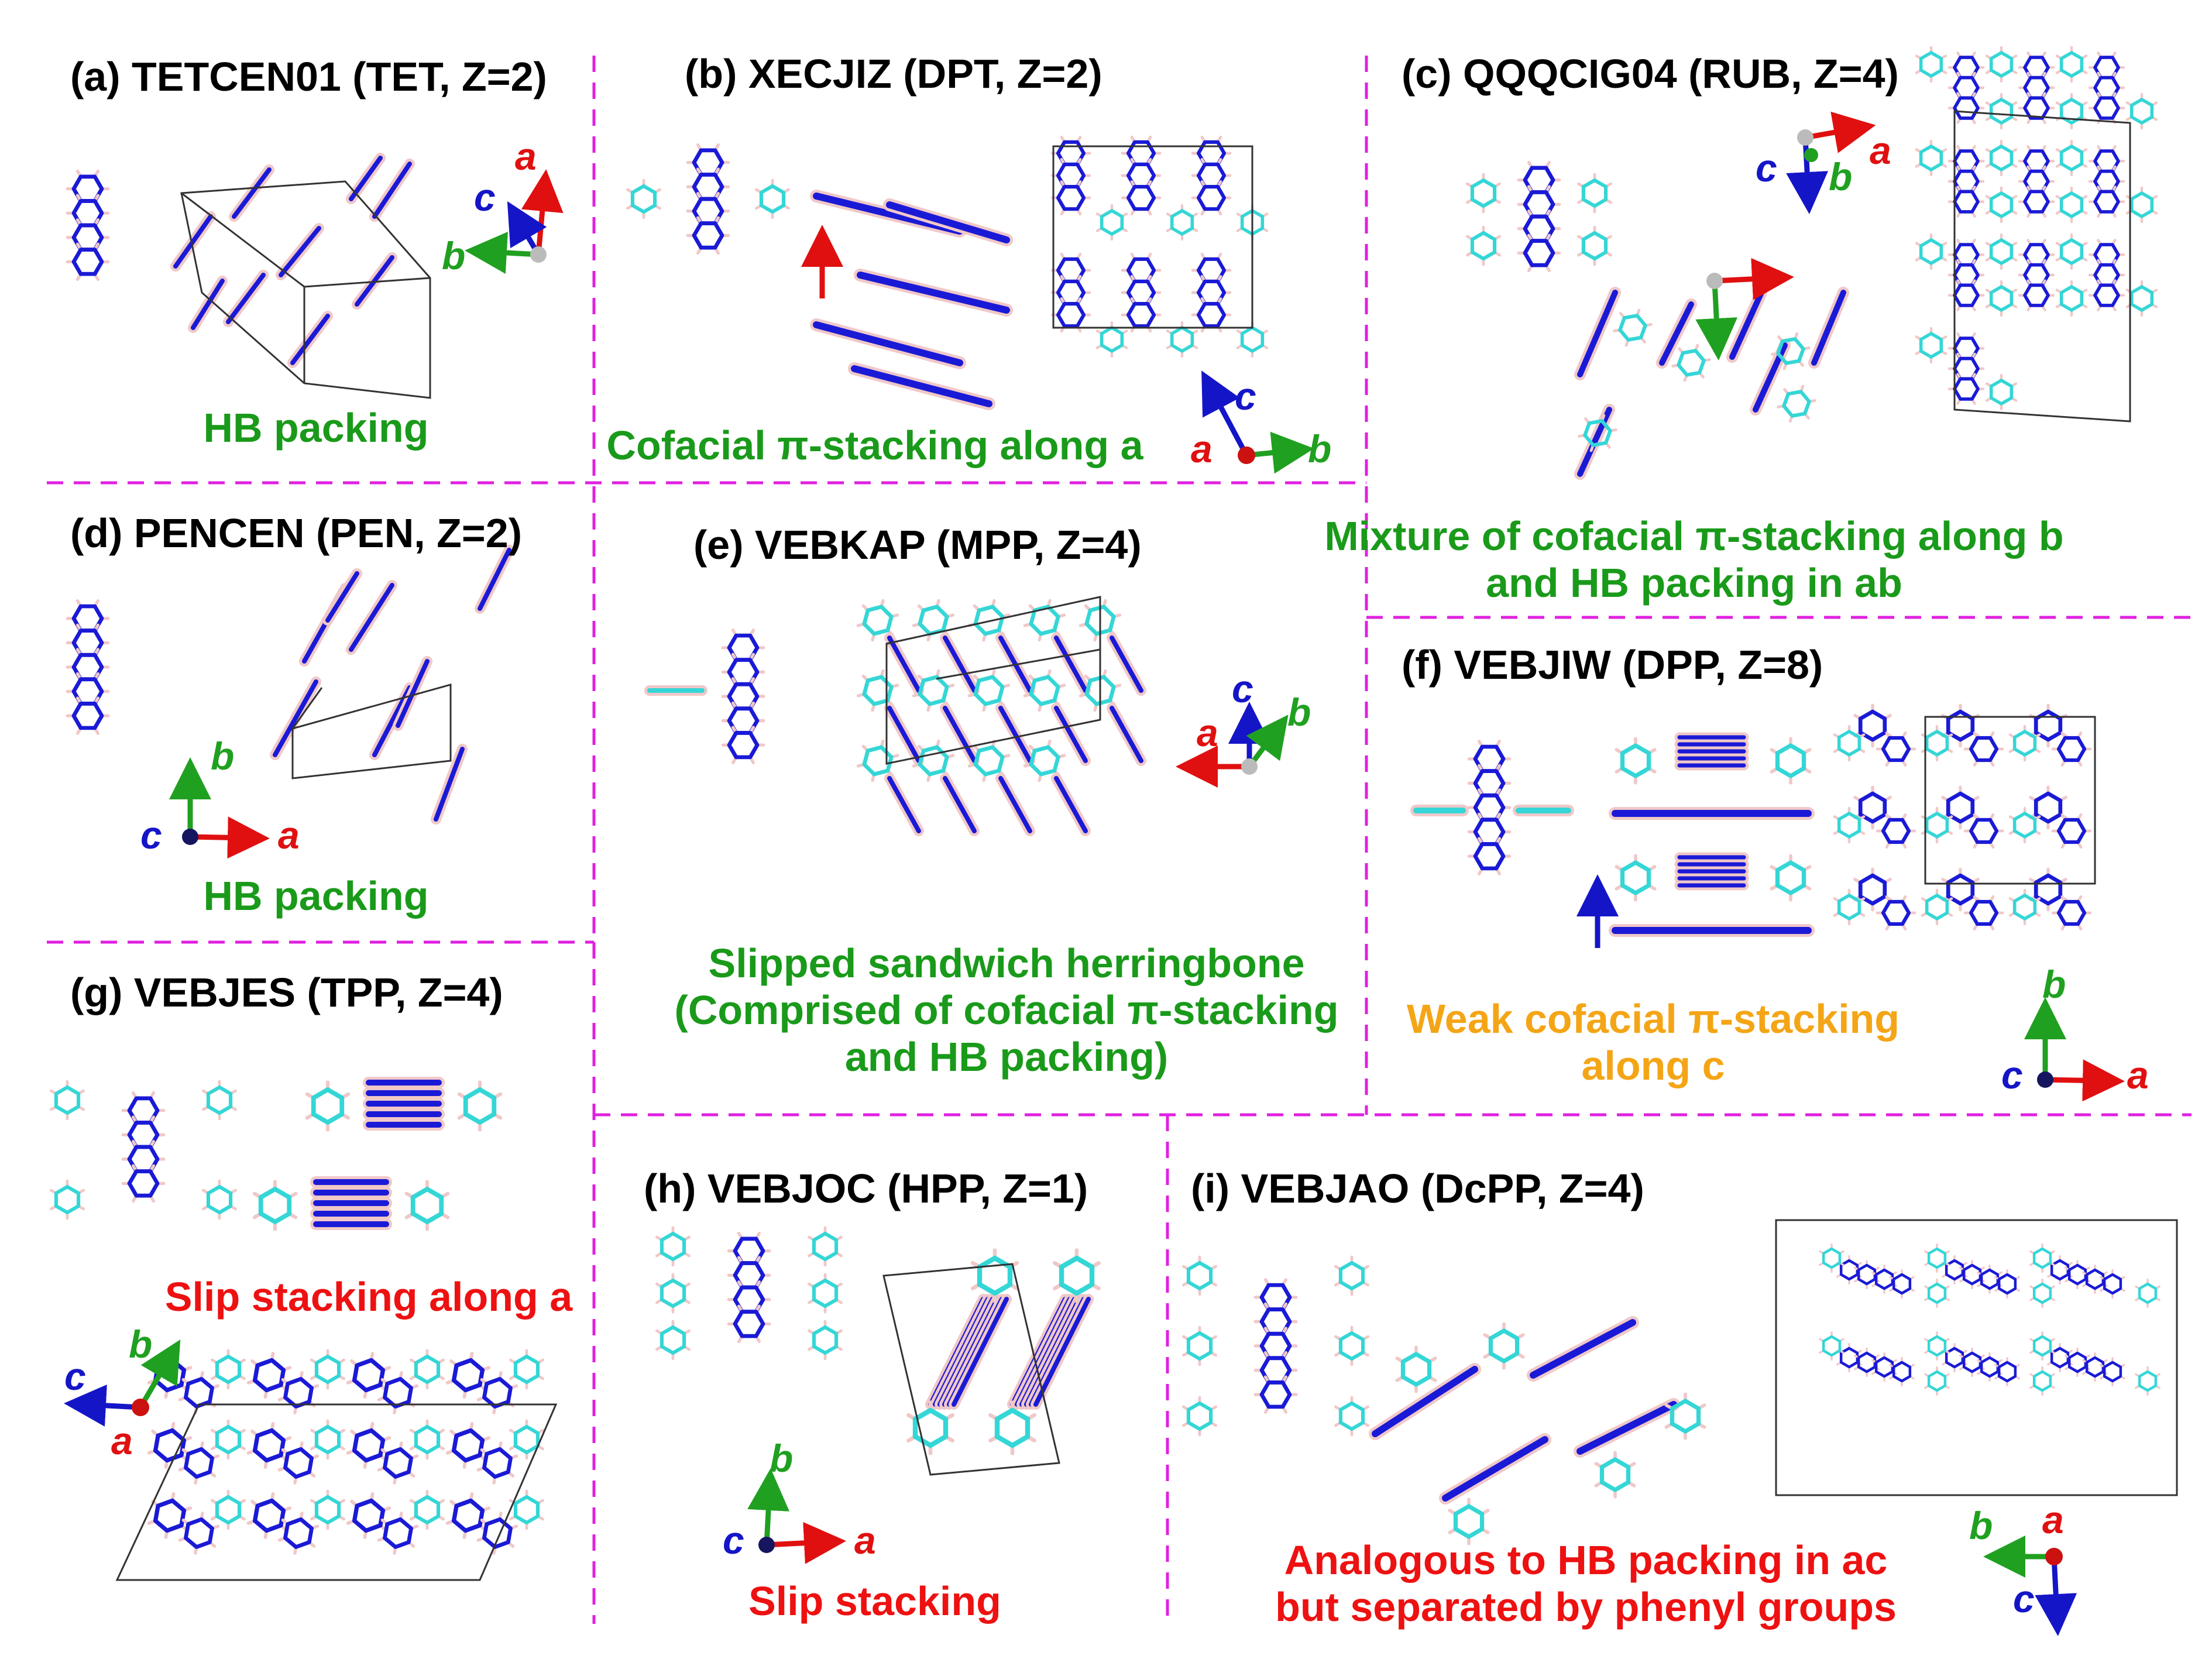 This screenshot has width=2212, height=1659. I want to click on axis-a-label-d: a, so click(289, 835).